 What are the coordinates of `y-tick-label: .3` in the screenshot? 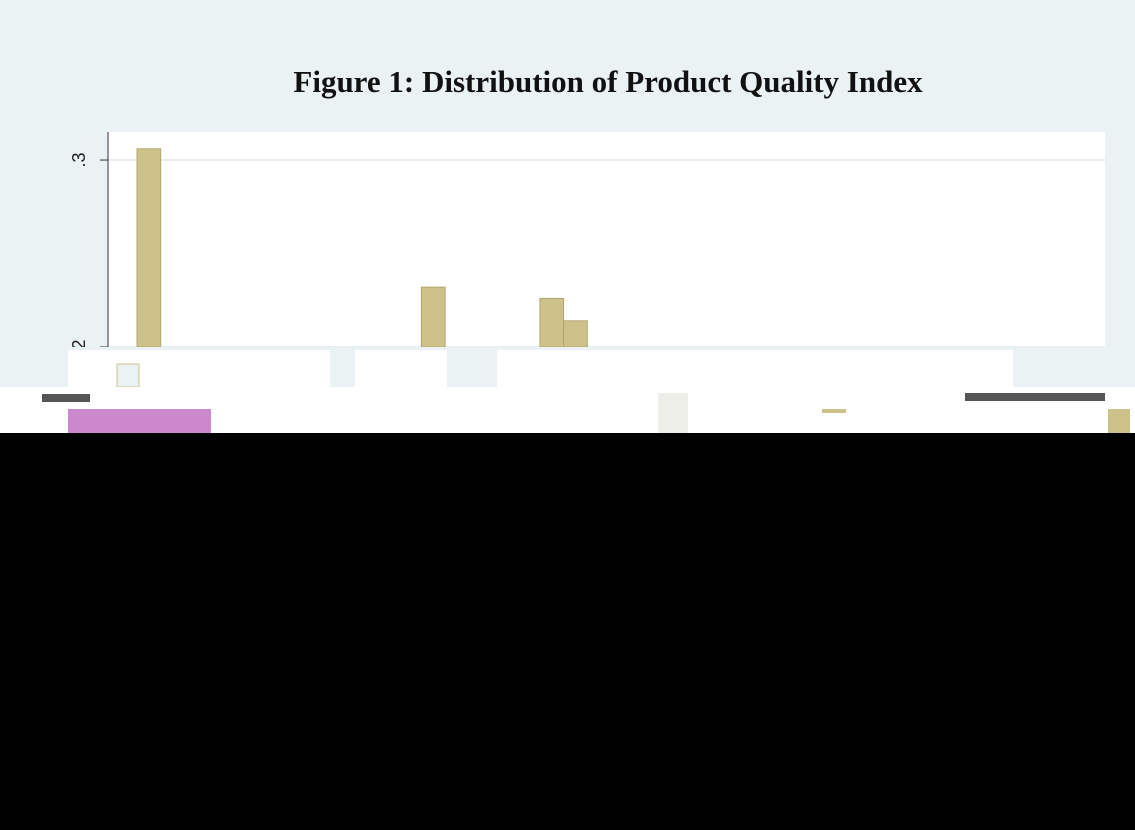 It's located at (79, 160).